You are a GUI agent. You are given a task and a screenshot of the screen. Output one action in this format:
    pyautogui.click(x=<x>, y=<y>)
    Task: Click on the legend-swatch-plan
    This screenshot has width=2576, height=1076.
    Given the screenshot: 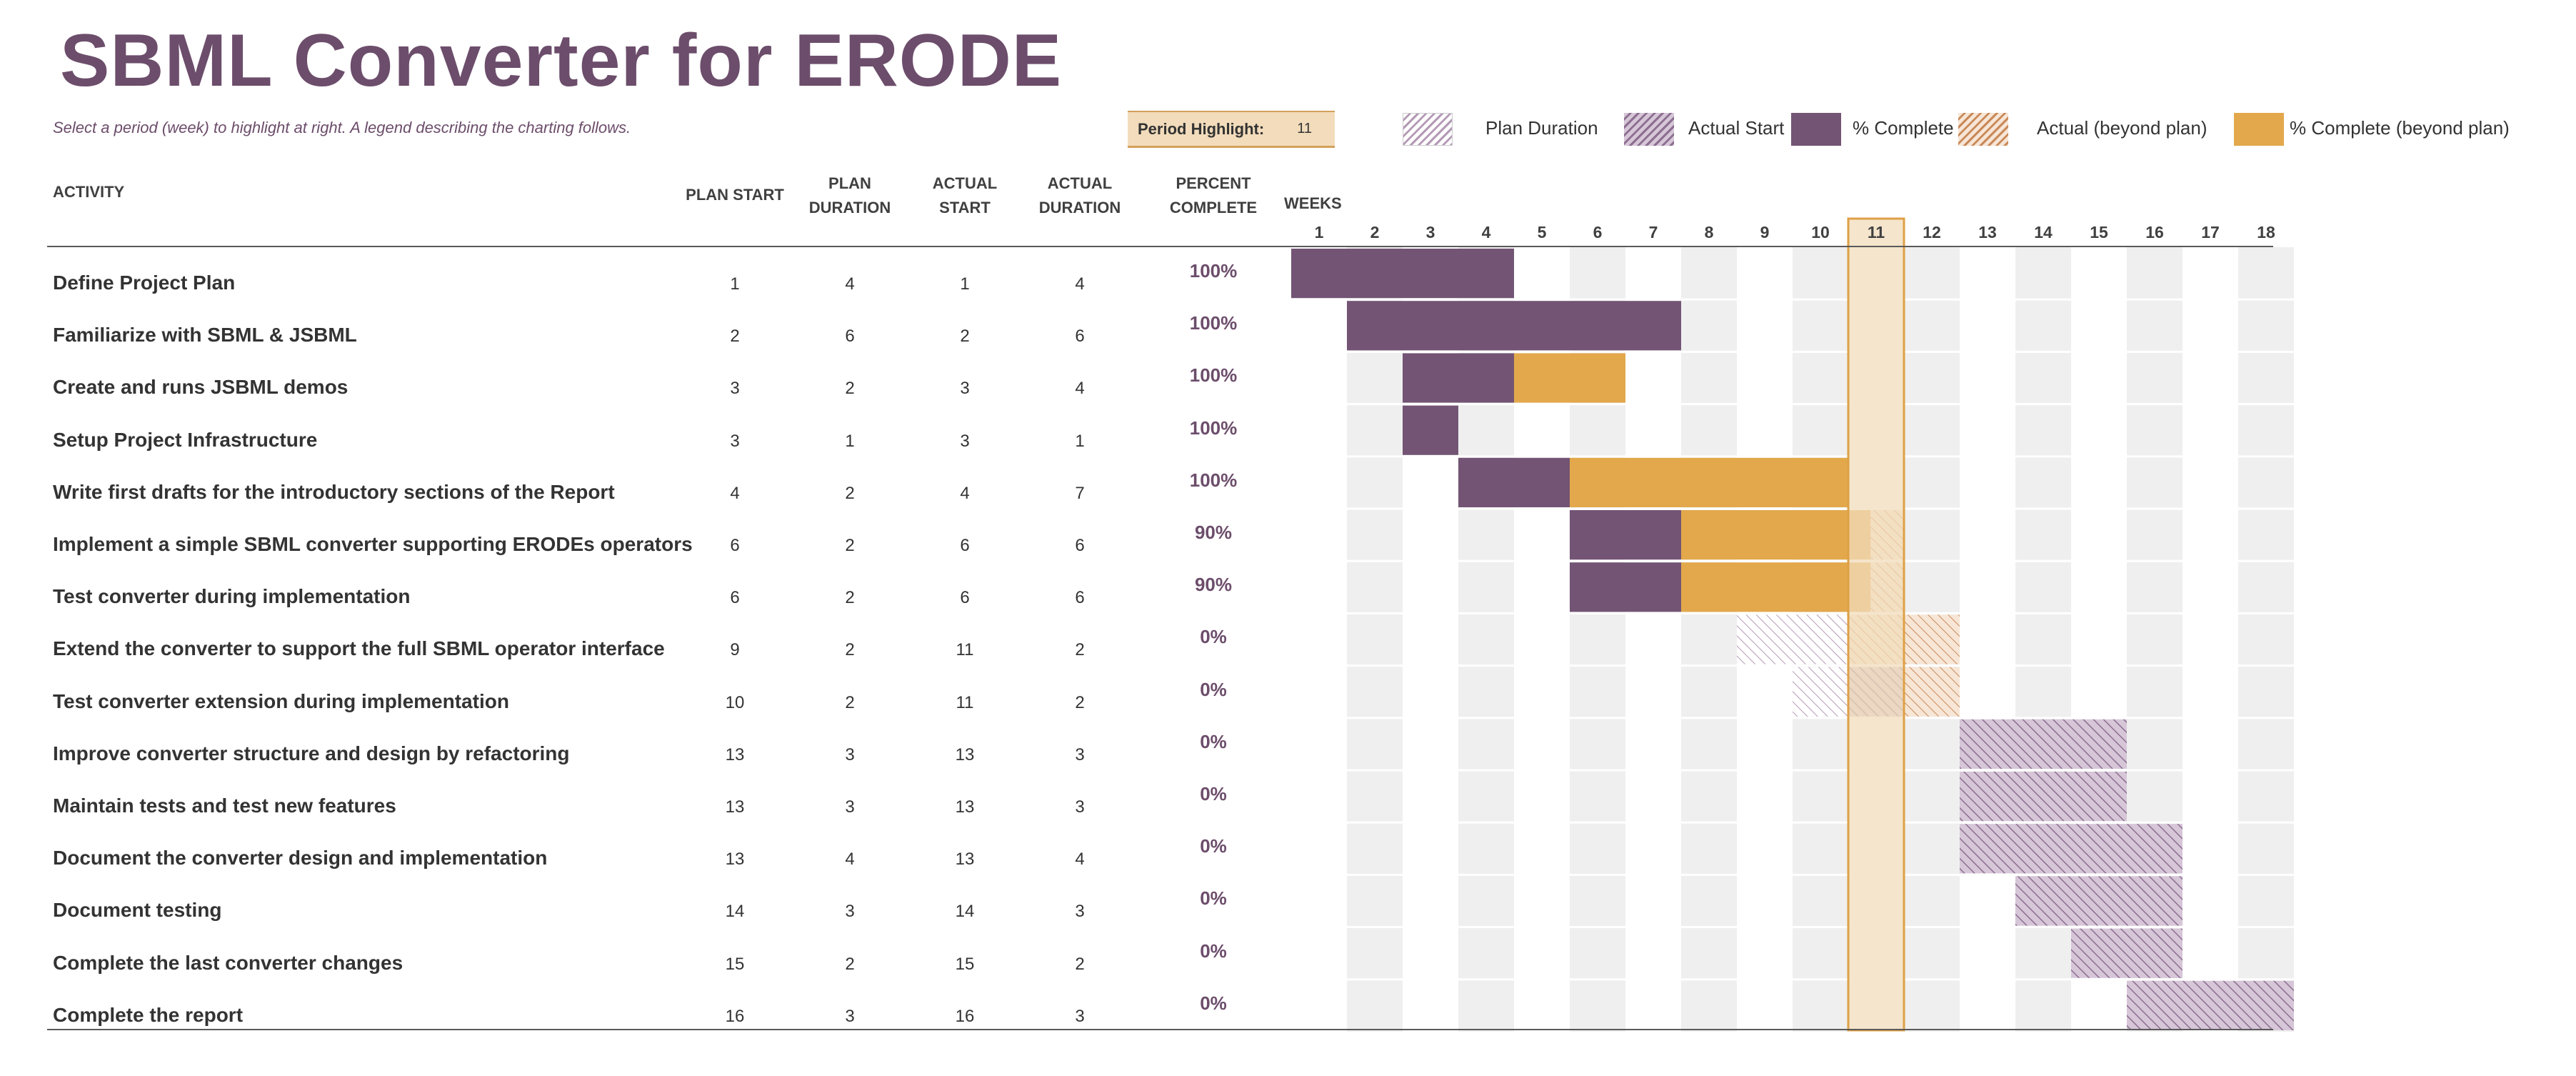 What is the action you would take?
    pyautogui.click(x=1428, y=129)
    